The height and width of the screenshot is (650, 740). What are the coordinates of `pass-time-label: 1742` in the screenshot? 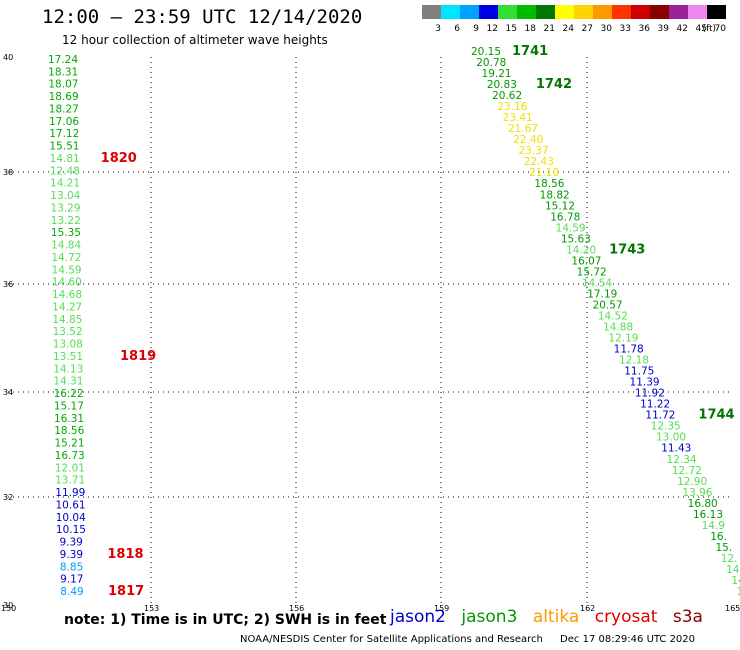 It's located at (554, 84).